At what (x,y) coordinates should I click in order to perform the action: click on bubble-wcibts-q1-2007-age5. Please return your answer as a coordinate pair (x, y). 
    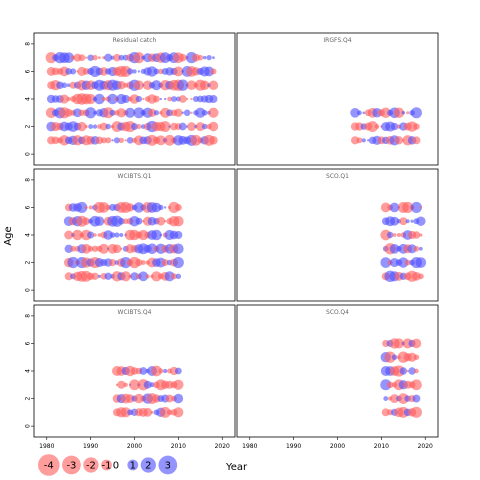
    Looking at the image, I should click on (165, 221).